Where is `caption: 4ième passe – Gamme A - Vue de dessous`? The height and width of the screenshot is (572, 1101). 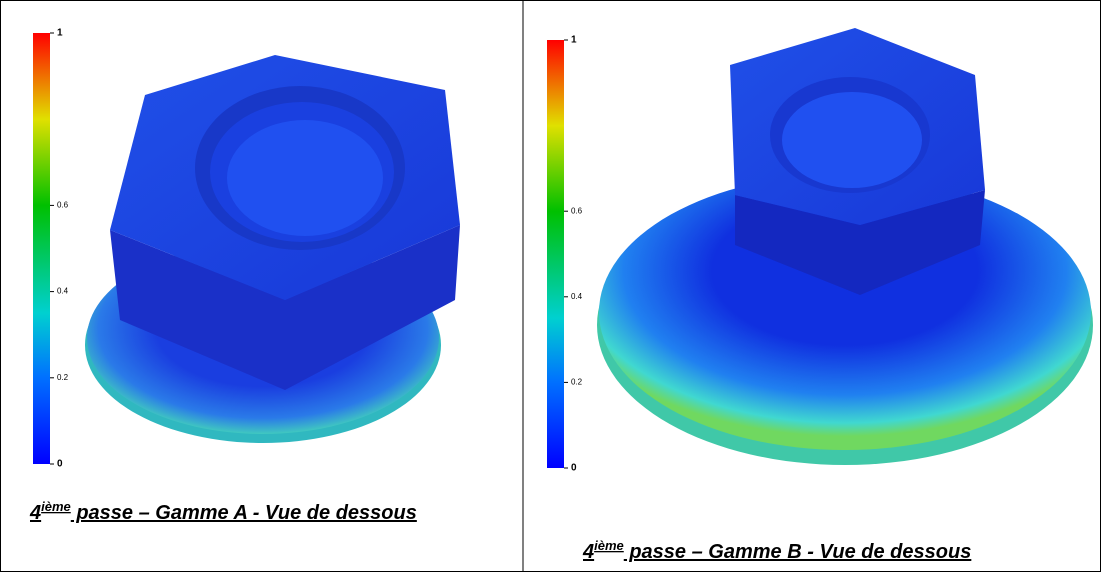
caption: 4ième passe – Gamme A - Vue de dessous is located at coordinates (223, 511).